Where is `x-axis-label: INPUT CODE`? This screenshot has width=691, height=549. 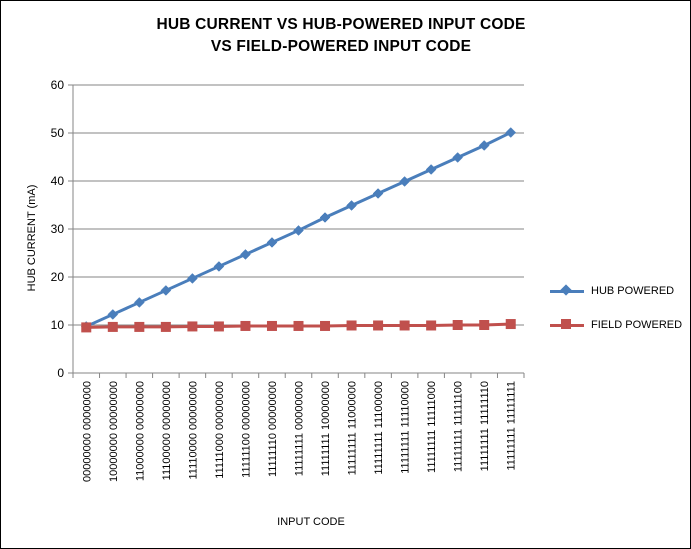
x-axis-label: INPUT CODE is located at coordinates (311, 522).